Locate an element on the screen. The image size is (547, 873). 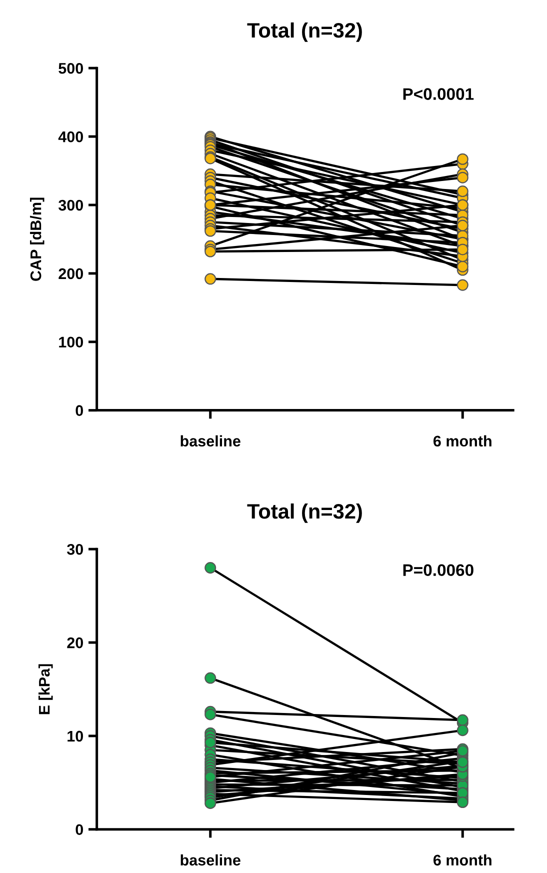
y-tick-label: 10 is located at coordinates (75, 736).